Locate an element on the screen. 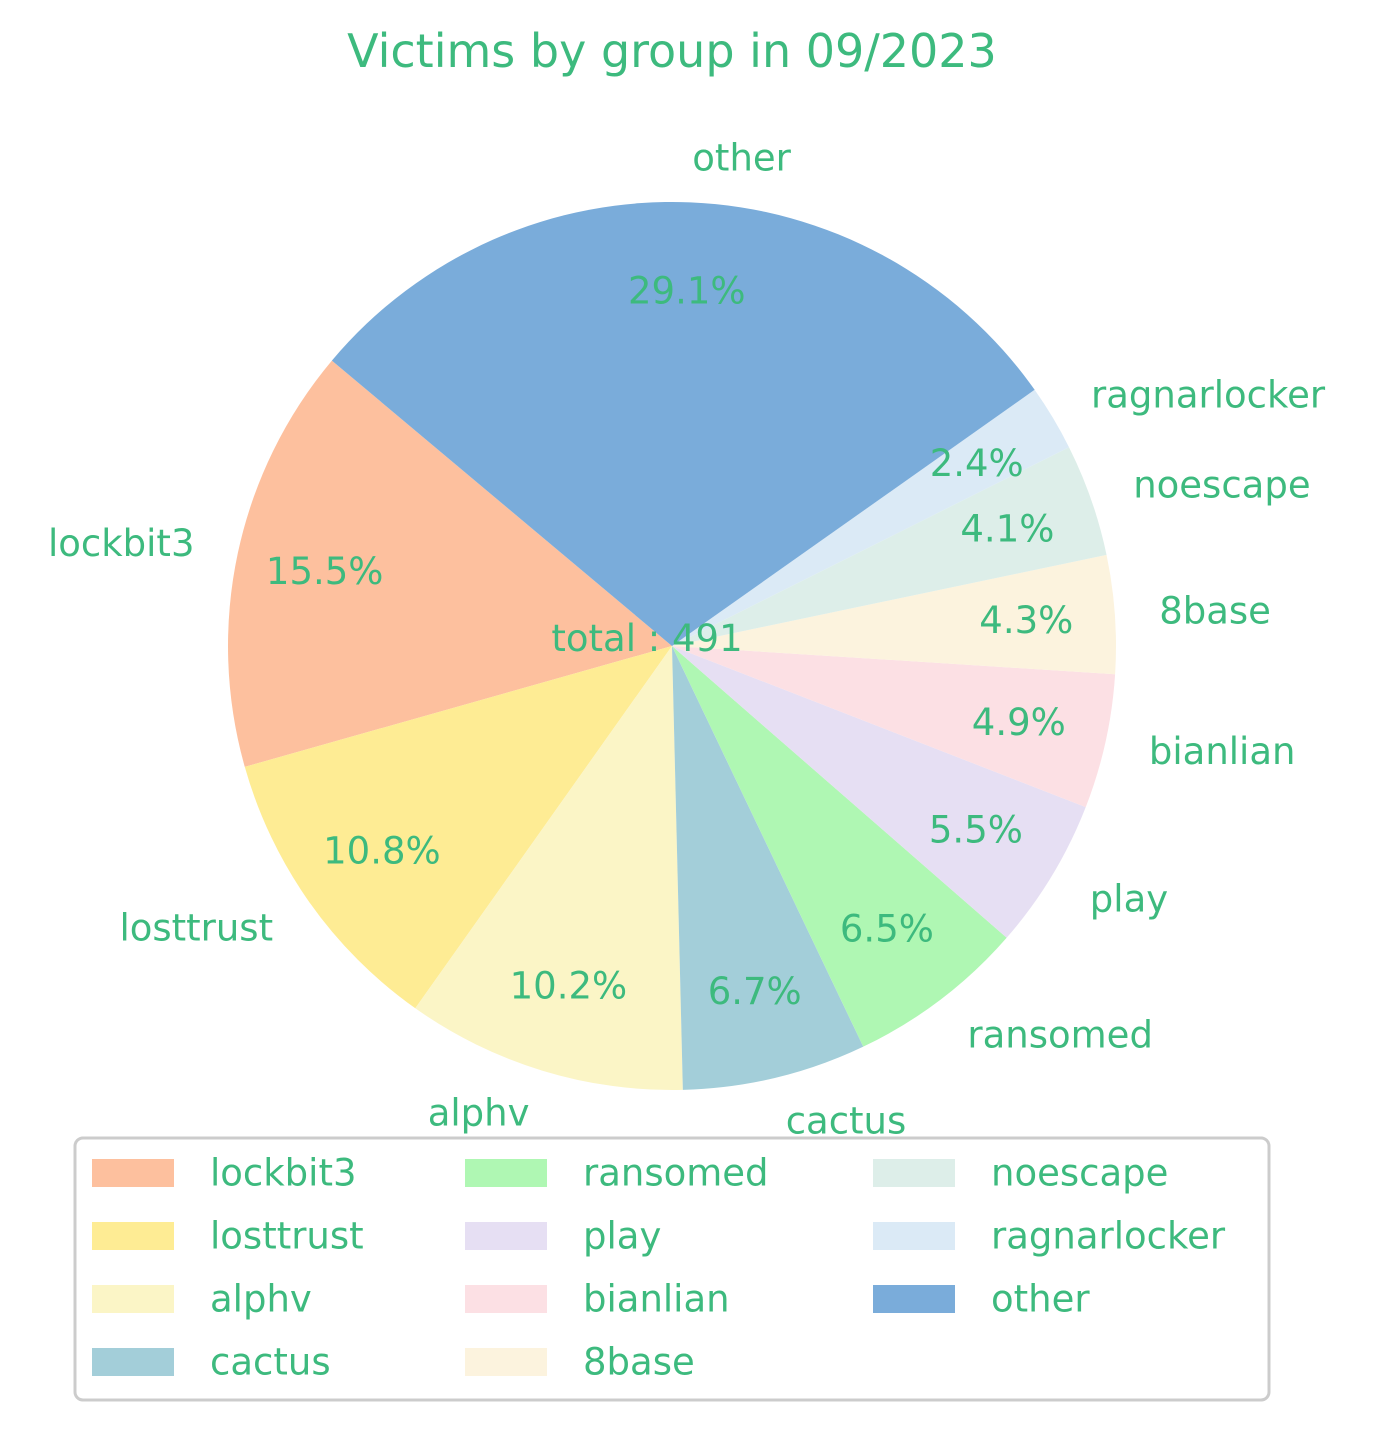 This screenshot has width=1384, height=1432. percent-label-cactus: 6.7% is located at coordinates (755, 991).